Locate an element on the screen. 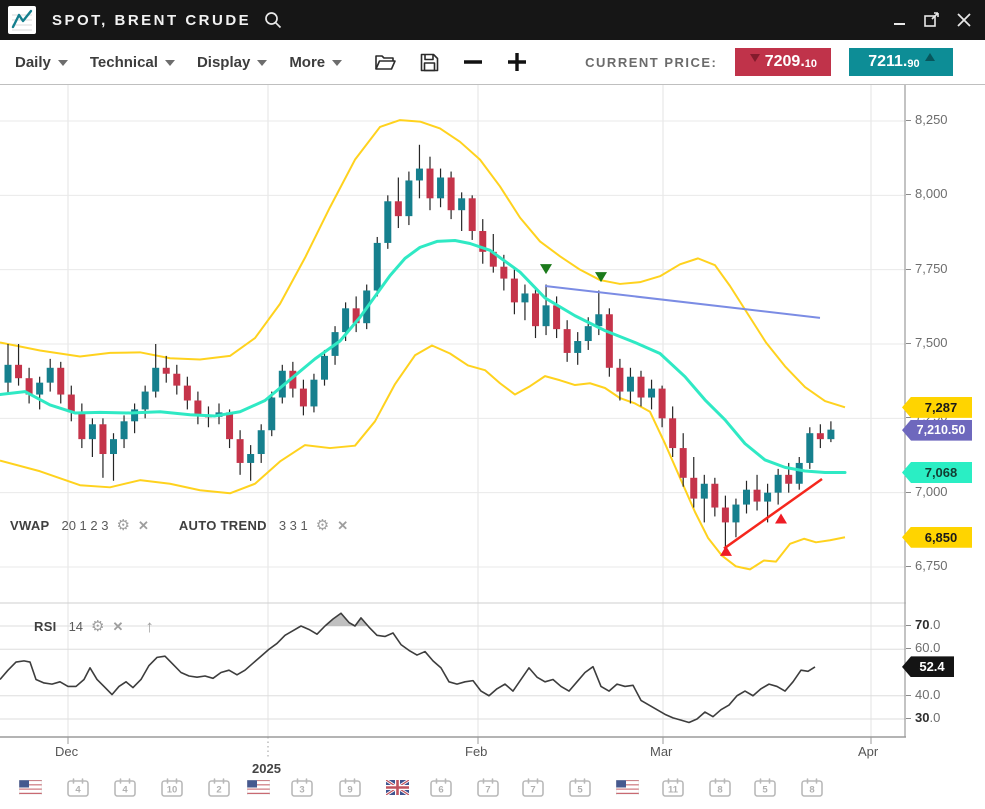  support-line is located at coordinates (773, 513).